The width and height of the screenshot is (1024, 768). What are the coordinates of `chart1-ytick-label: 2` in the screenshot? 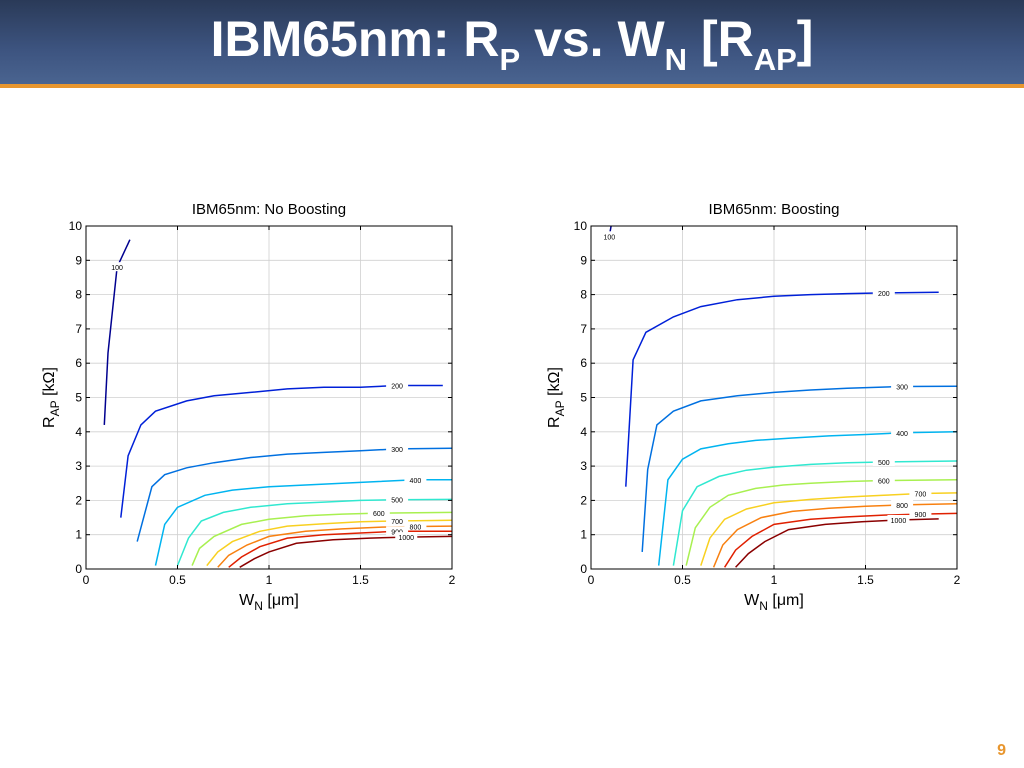 It's located at (583, 500).